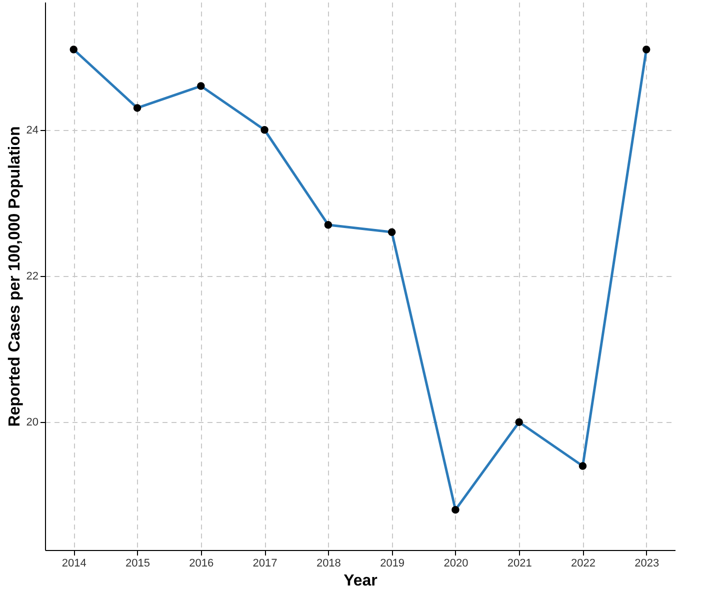 The image size is (709, 602). What do you see at coordinates (265, 564) in the screenshot?
I see `x-tick-label: 2017` at bounding box center [265, 564].